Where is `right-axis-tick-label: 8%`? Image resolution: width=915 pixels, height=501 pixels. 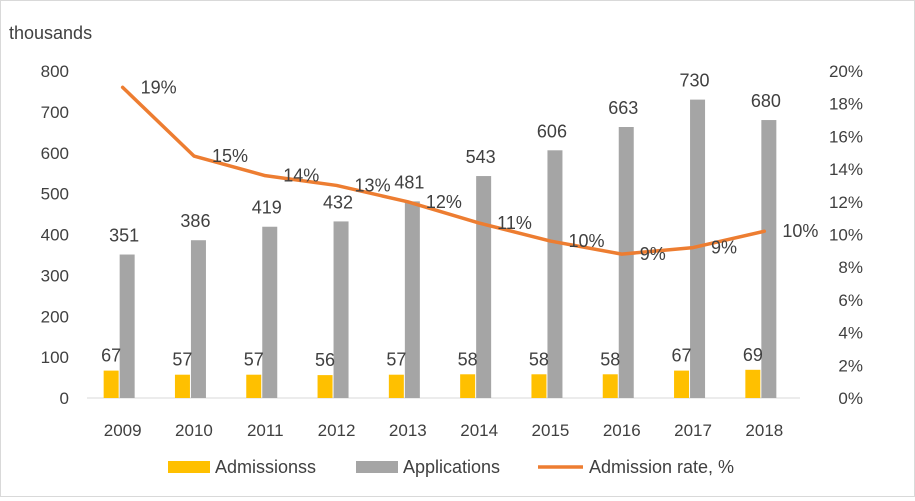
right-axis-tick-label: 8% is located at coordinates (850, 267).